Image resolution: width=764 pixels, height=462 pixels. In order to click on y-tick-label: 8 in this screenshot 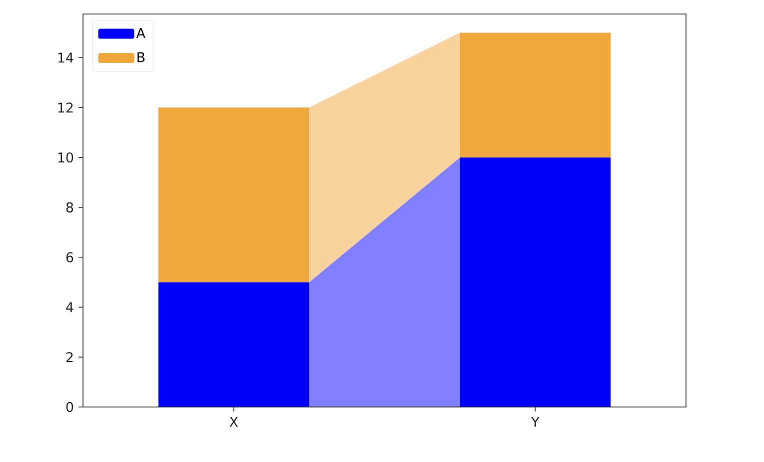, I will do `click(70, 207)`.